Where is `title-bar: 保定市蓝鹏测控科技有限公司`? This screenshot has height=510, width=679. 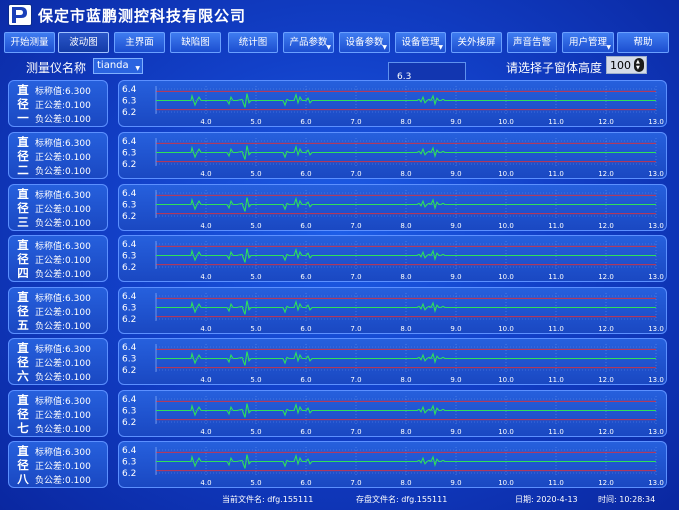
title-bar: 保定市蓝鹏测控科技有限公司 is located at coordinates (339, 15).